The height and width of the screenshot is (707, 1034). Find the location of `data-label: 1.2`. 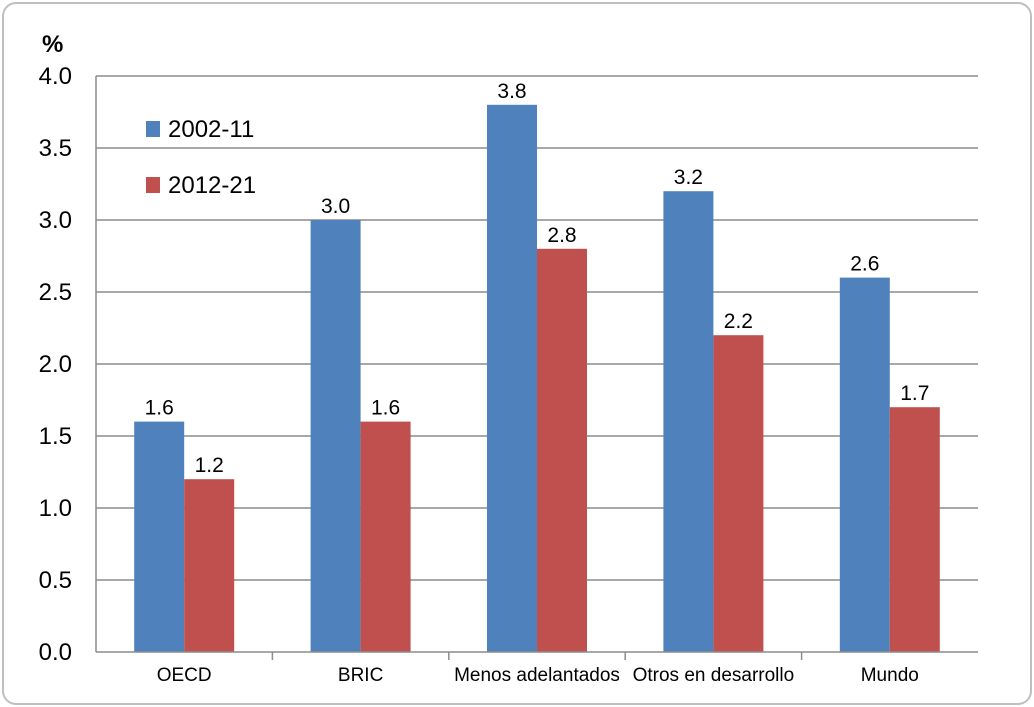

data-label: 1.2 is located at coordinates (209, 465).